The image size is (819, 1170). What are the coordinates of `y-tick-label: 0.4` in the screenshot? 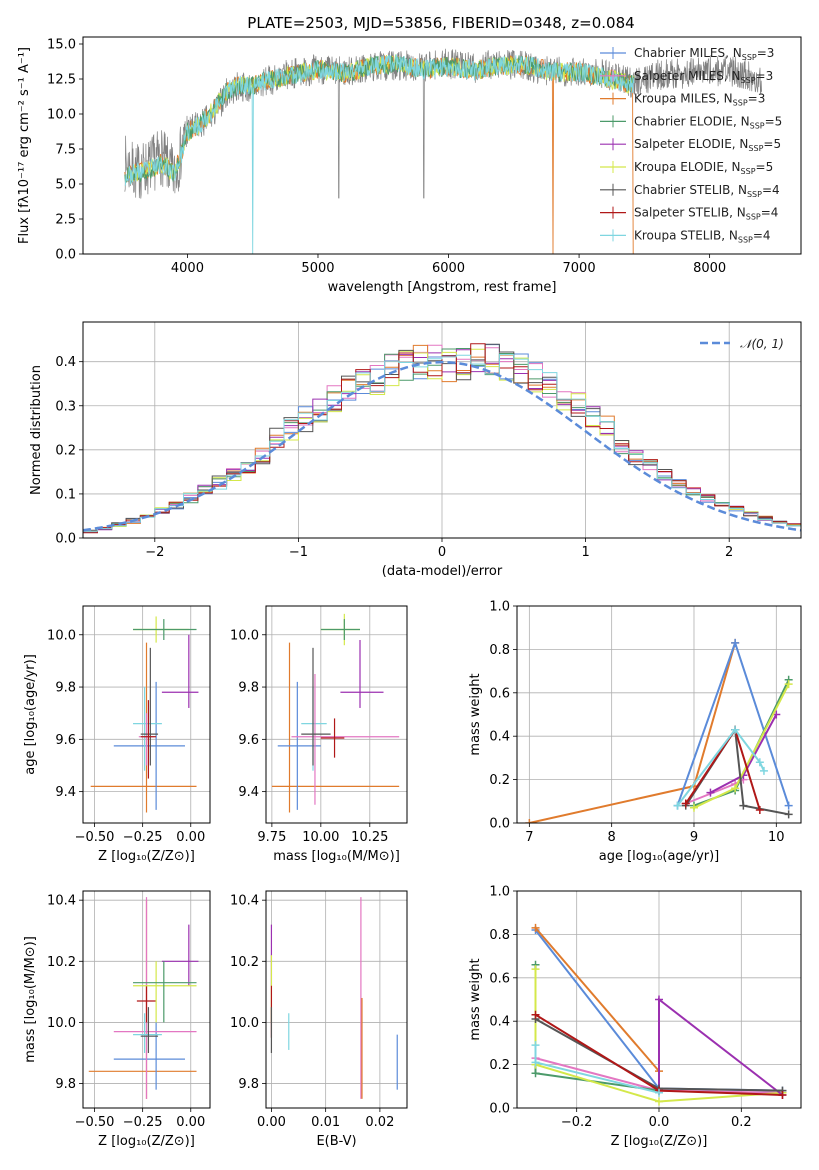 It's located at (499, 1022).